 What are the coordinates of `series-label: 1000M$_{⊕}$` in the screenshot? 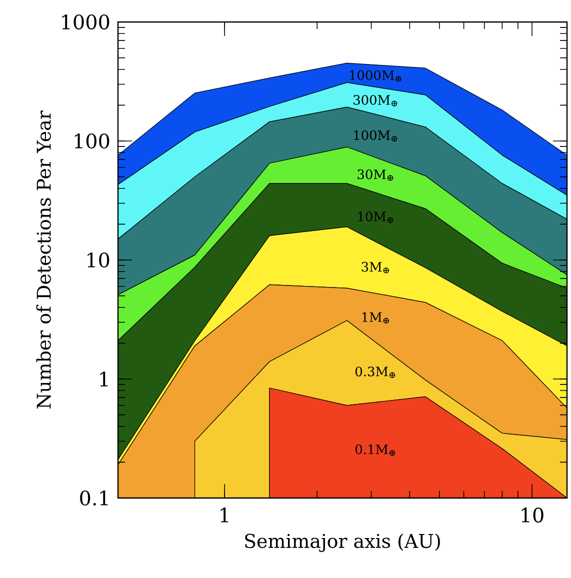 It's located at (376, 76).